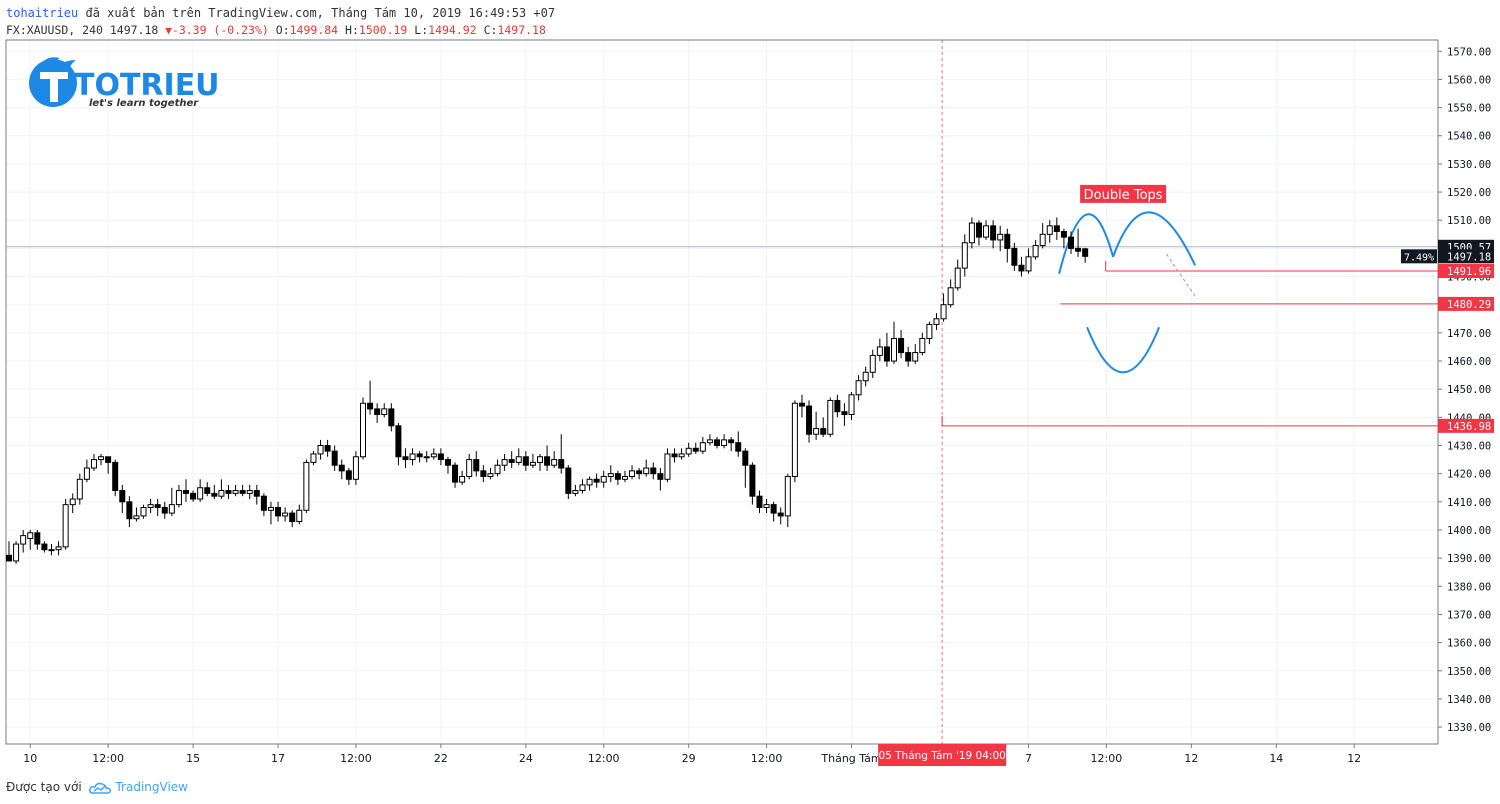 This screenshot has height=804, width=1500. Describe the element at coordinates (490, 30) in the screenshot. I see `close-label: C:` at that location.